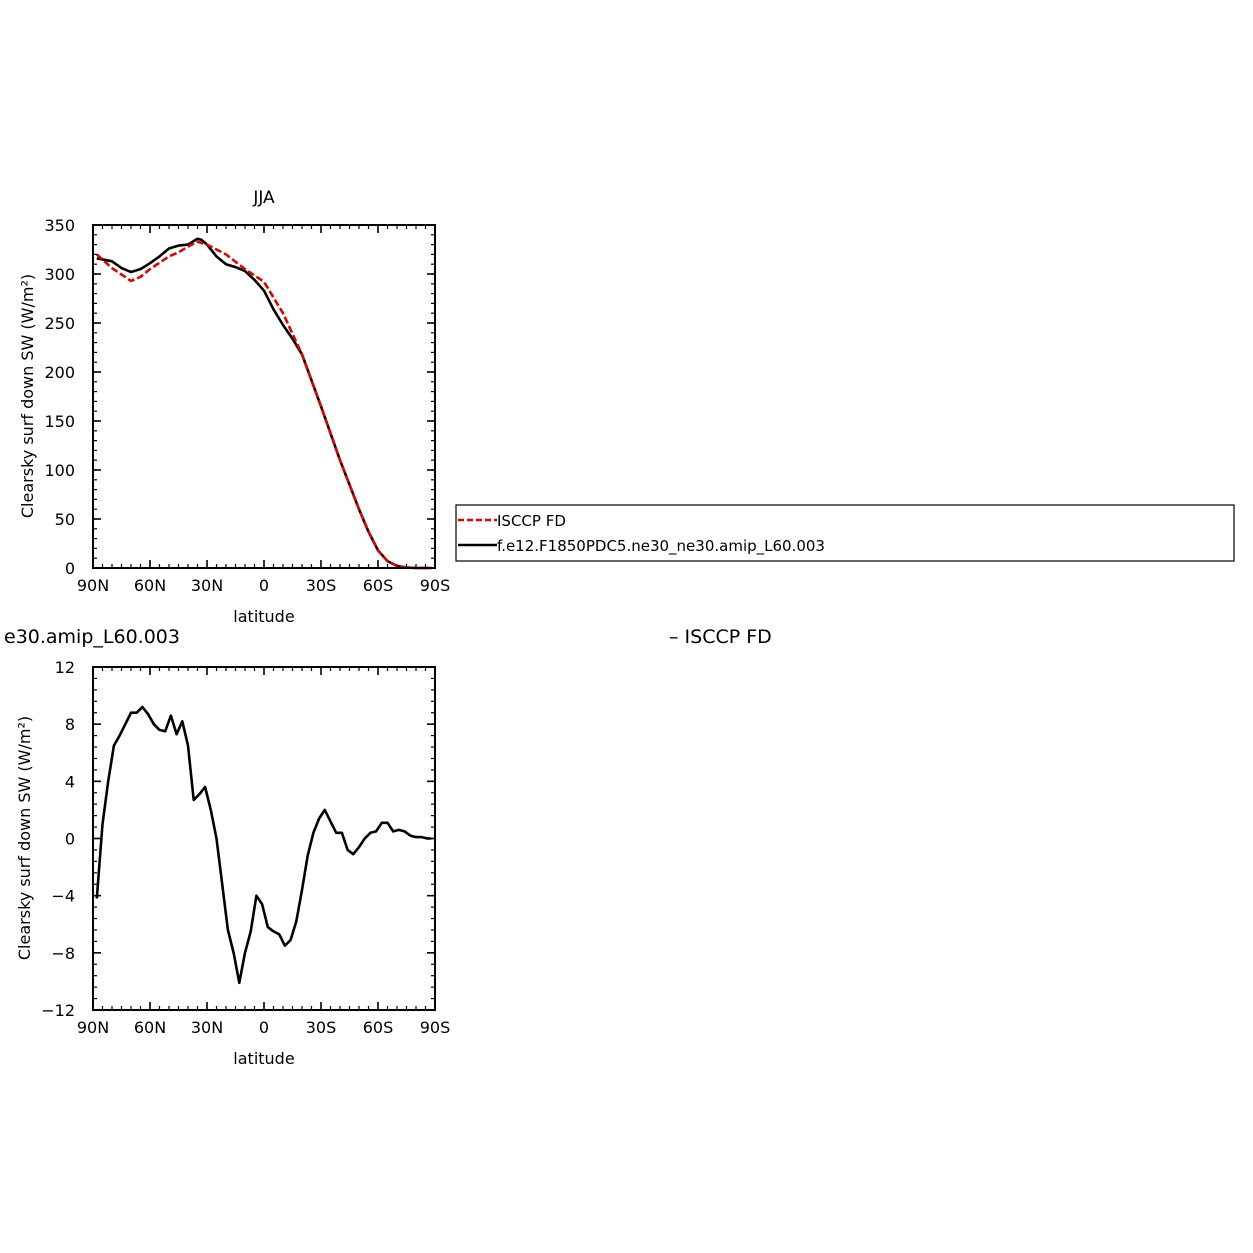  I want to click on bottom-y-axis-label: Clearsky surf down SW (W/m²), so click(24, 838).